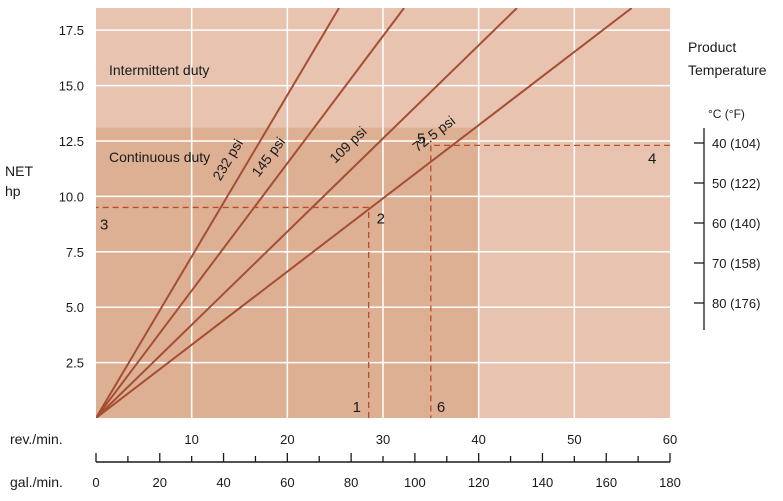 This screenshot has width=783, height=501. I want to click on y-axis-label-line2: hp, so click(13, 191).